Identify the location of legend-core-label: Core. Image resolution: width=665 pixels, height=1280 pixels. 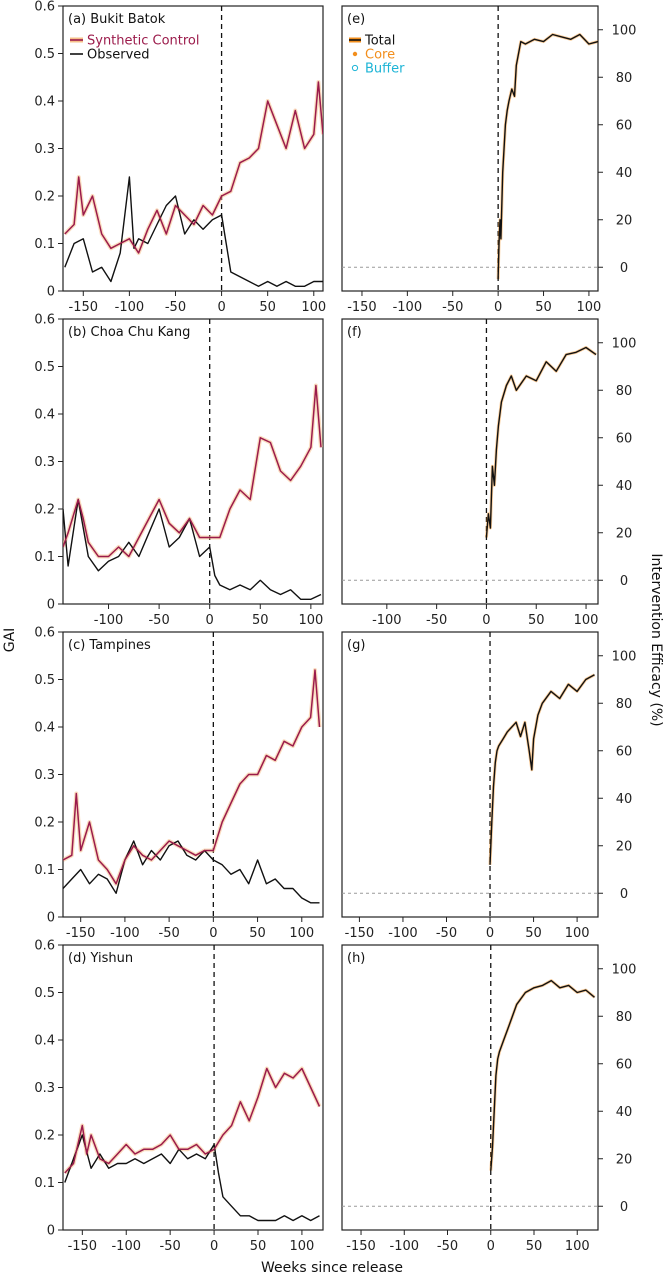
(380, 55).